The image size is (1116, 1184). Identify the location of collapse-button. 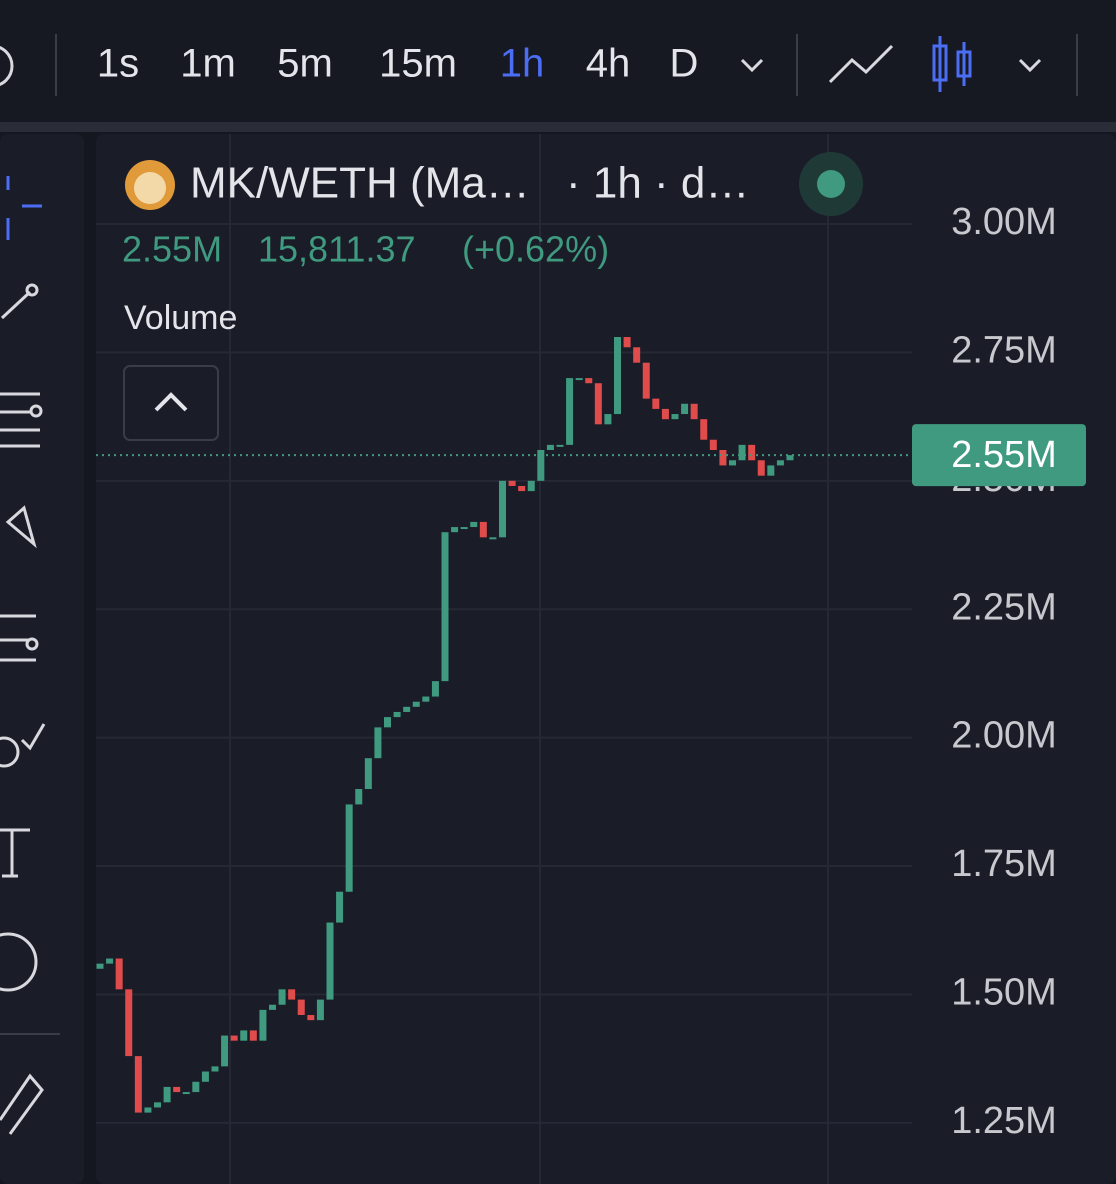
(171, 403).